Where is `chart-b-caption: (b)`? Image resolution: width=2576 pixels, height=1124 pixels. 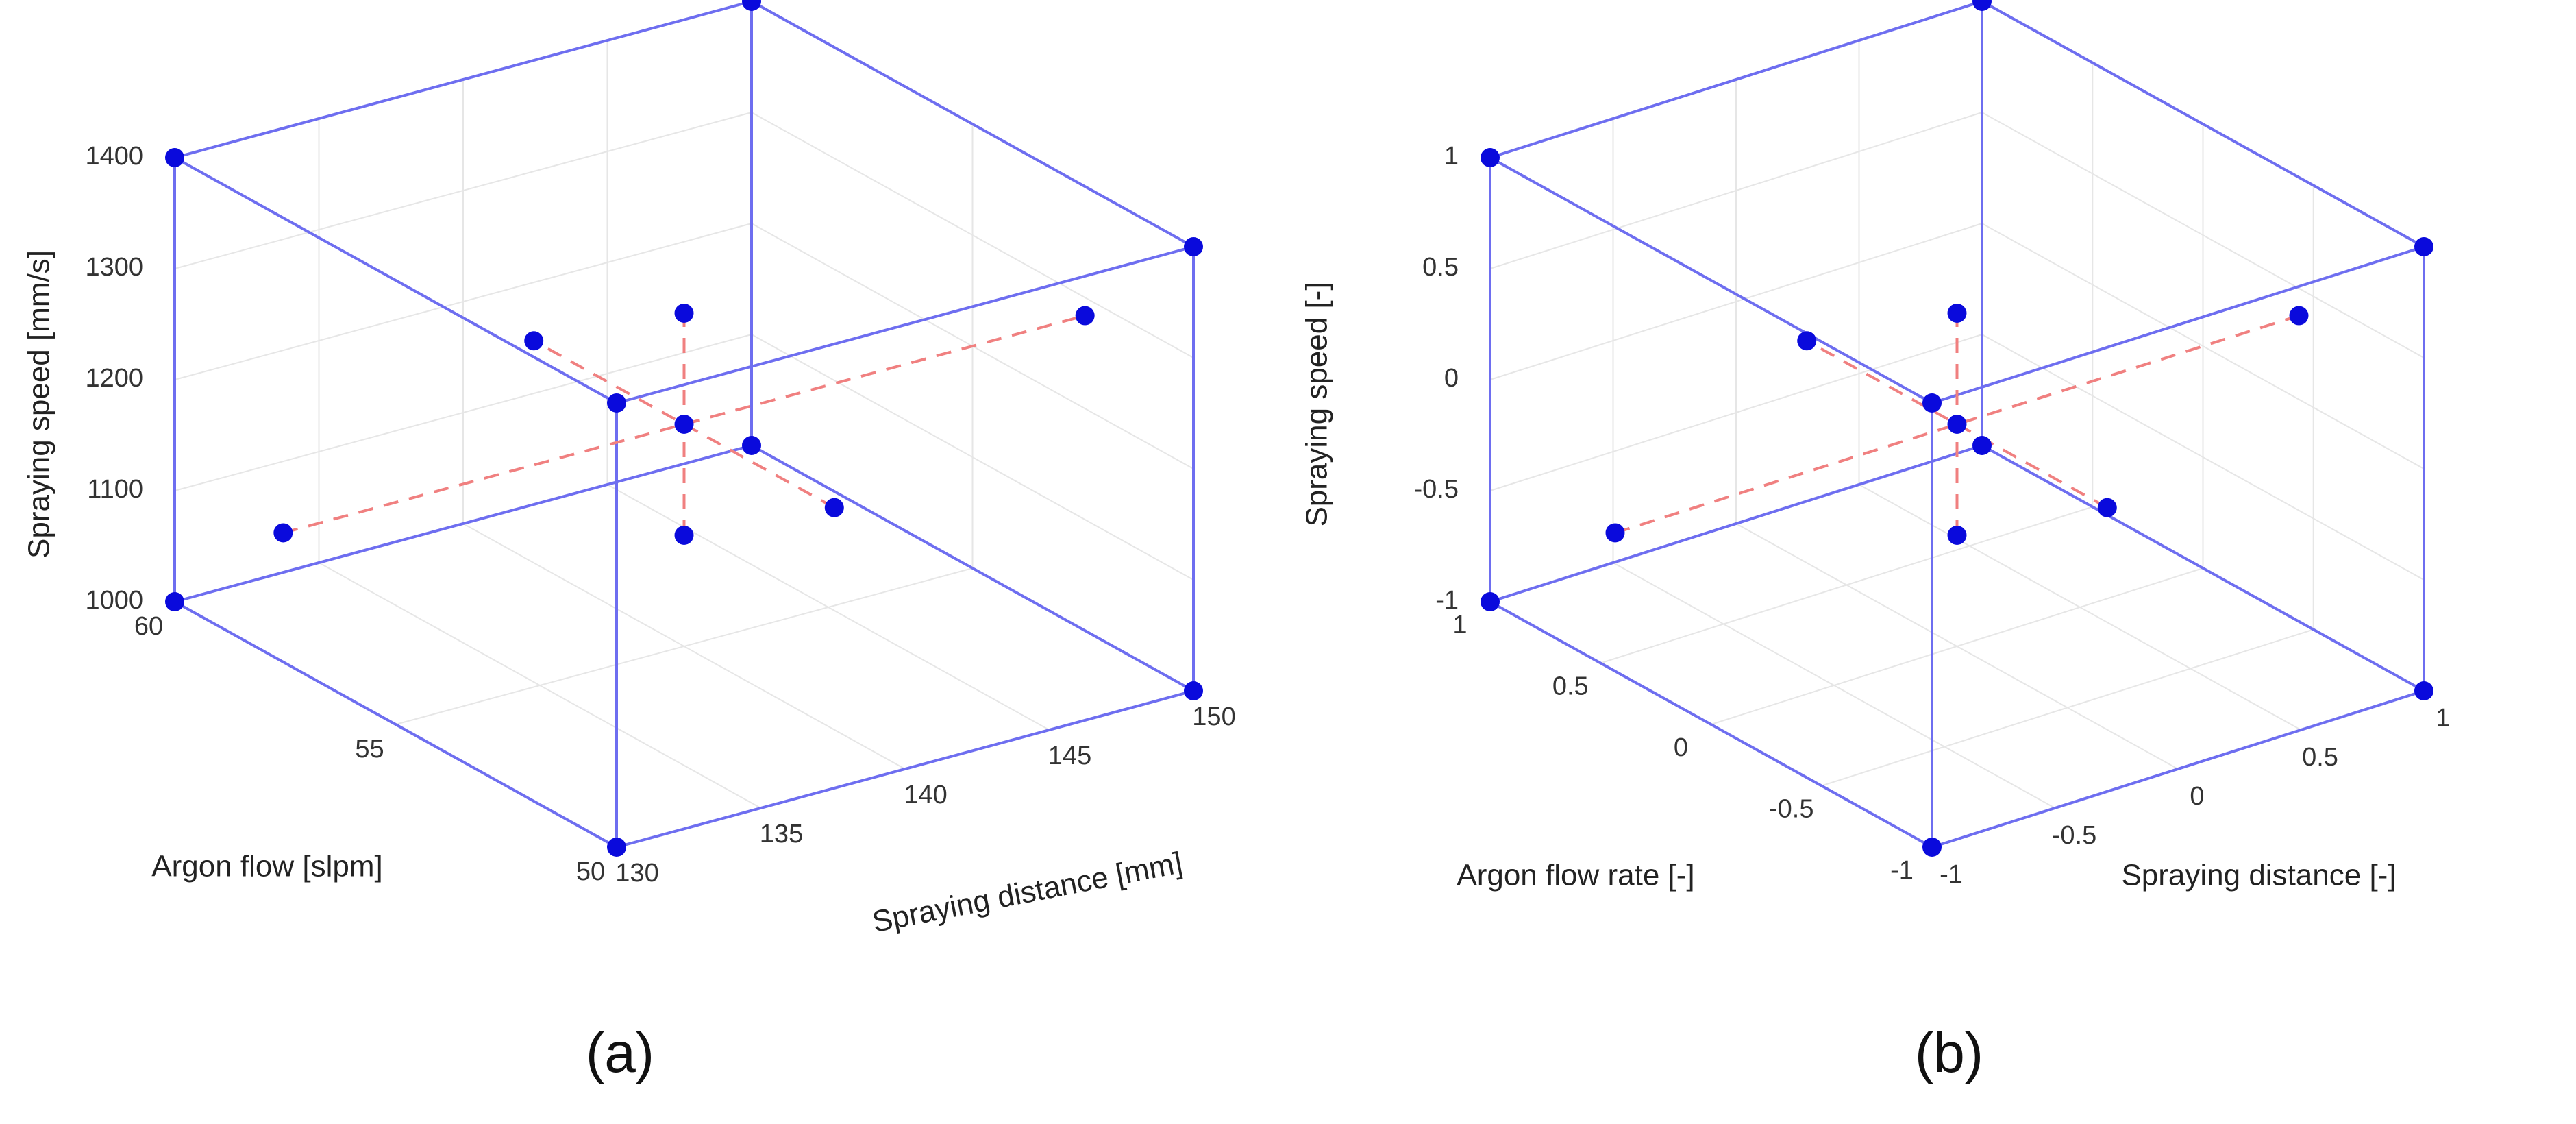
chart-b-caption: (b) is located at coordinates (1949, 1053).